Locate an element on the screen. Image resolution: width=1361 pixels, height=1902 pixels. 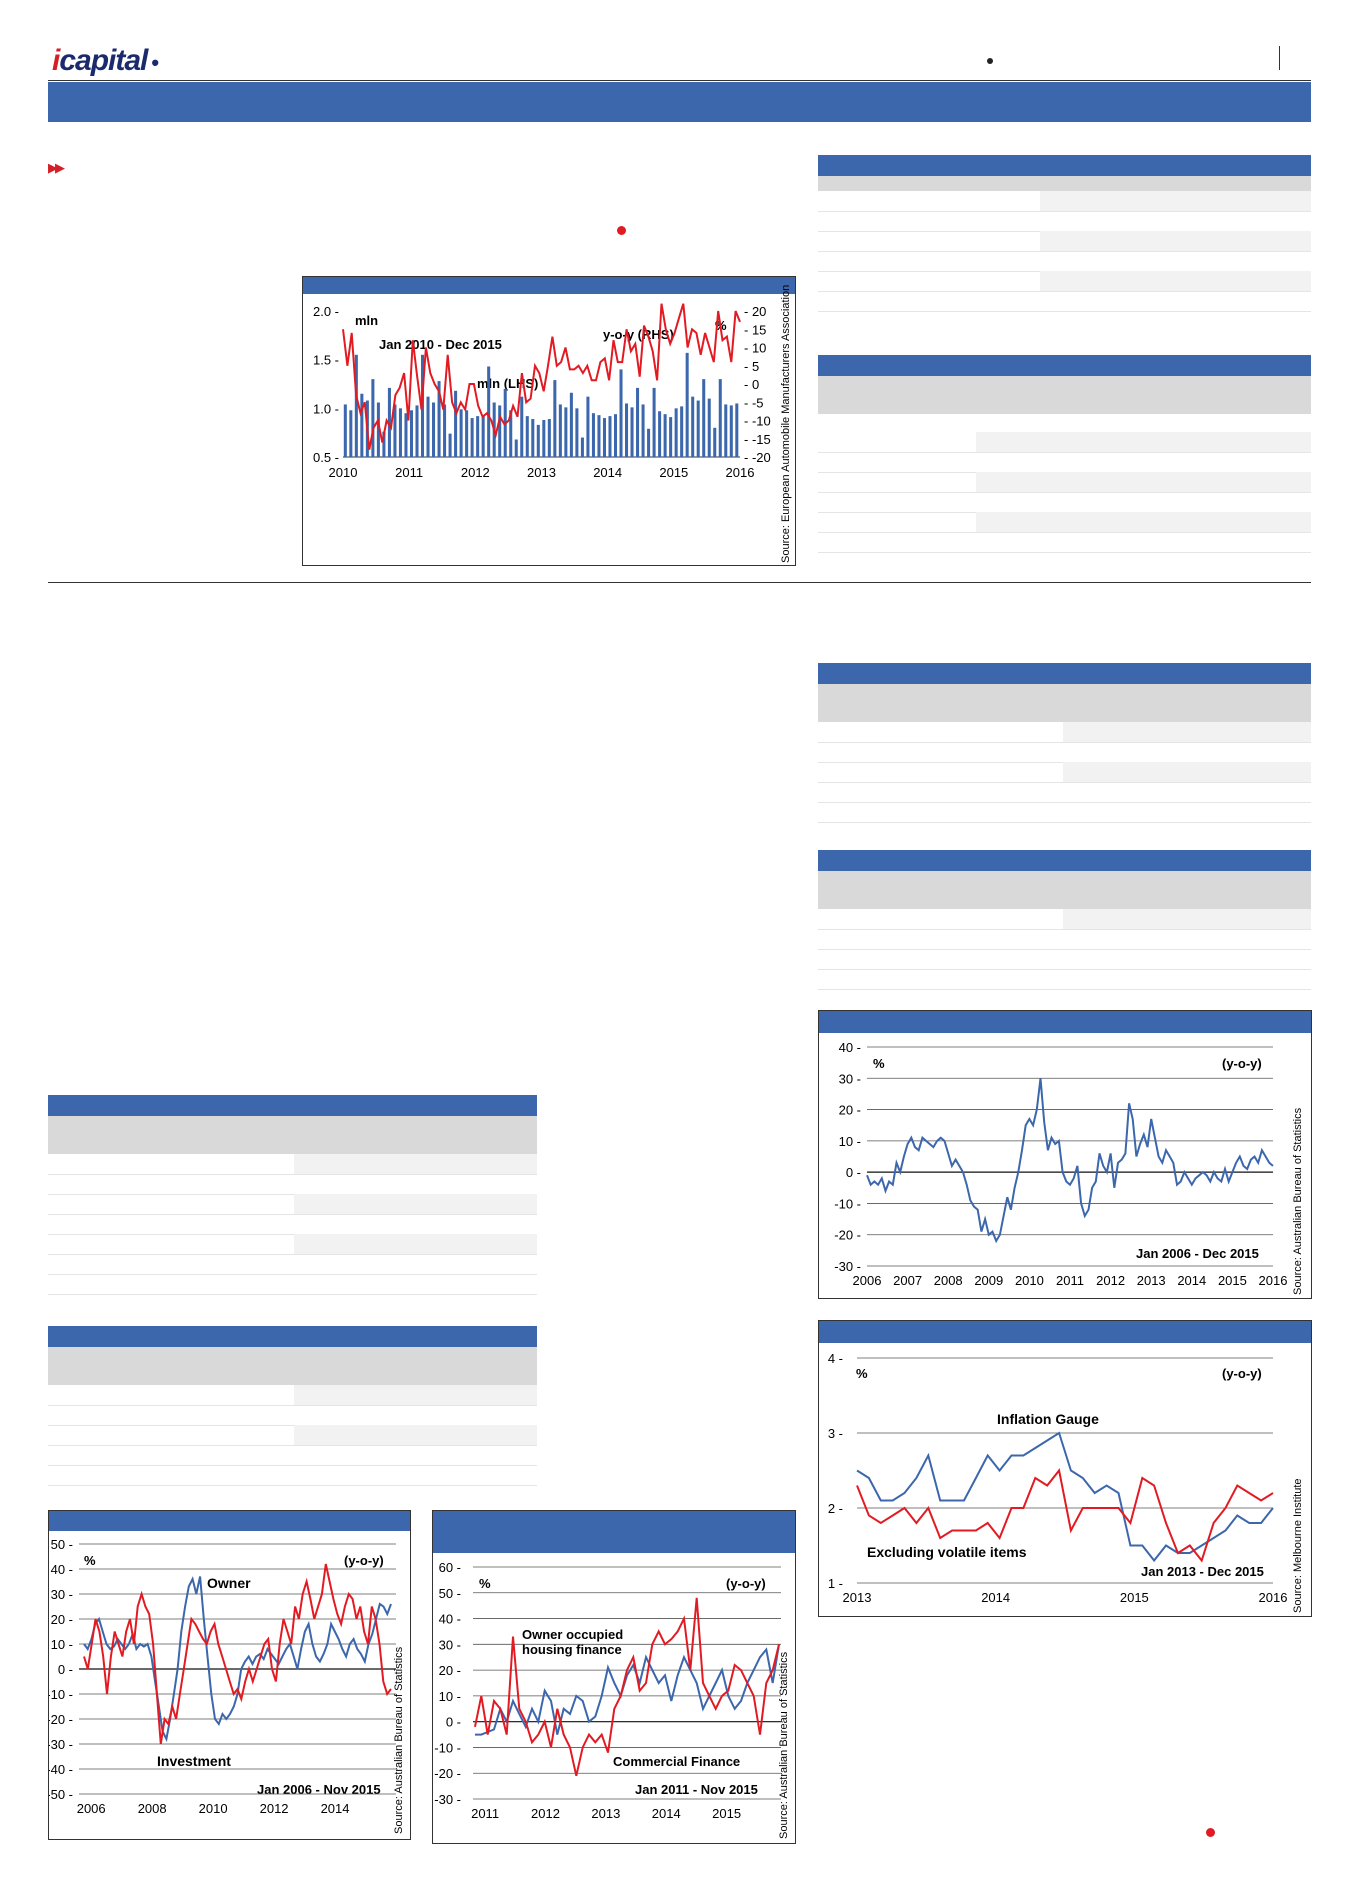
y-tick-label-right: - -5 is located at coordinates (754, 402).